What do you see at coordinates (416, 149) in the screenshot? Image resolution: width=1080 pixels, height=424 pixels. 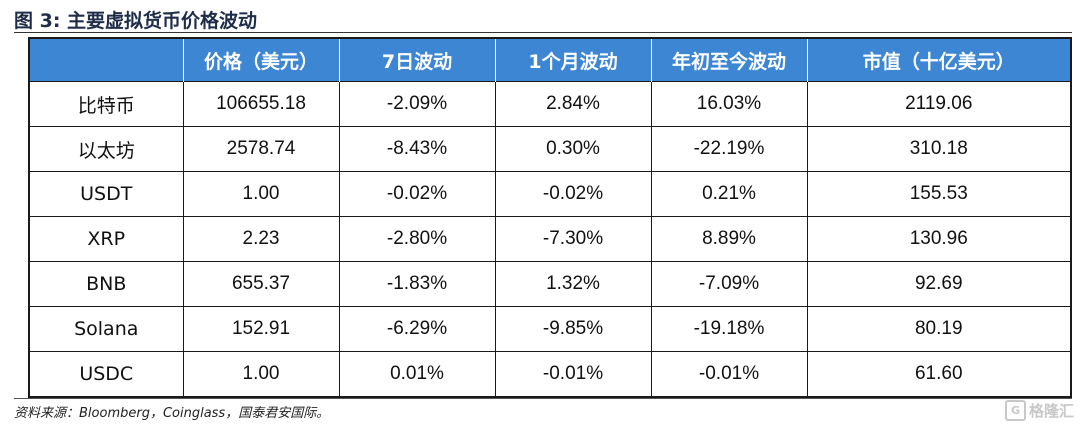 I see `change-7d-cell: -8.43%` at bounding box center [416, 149].